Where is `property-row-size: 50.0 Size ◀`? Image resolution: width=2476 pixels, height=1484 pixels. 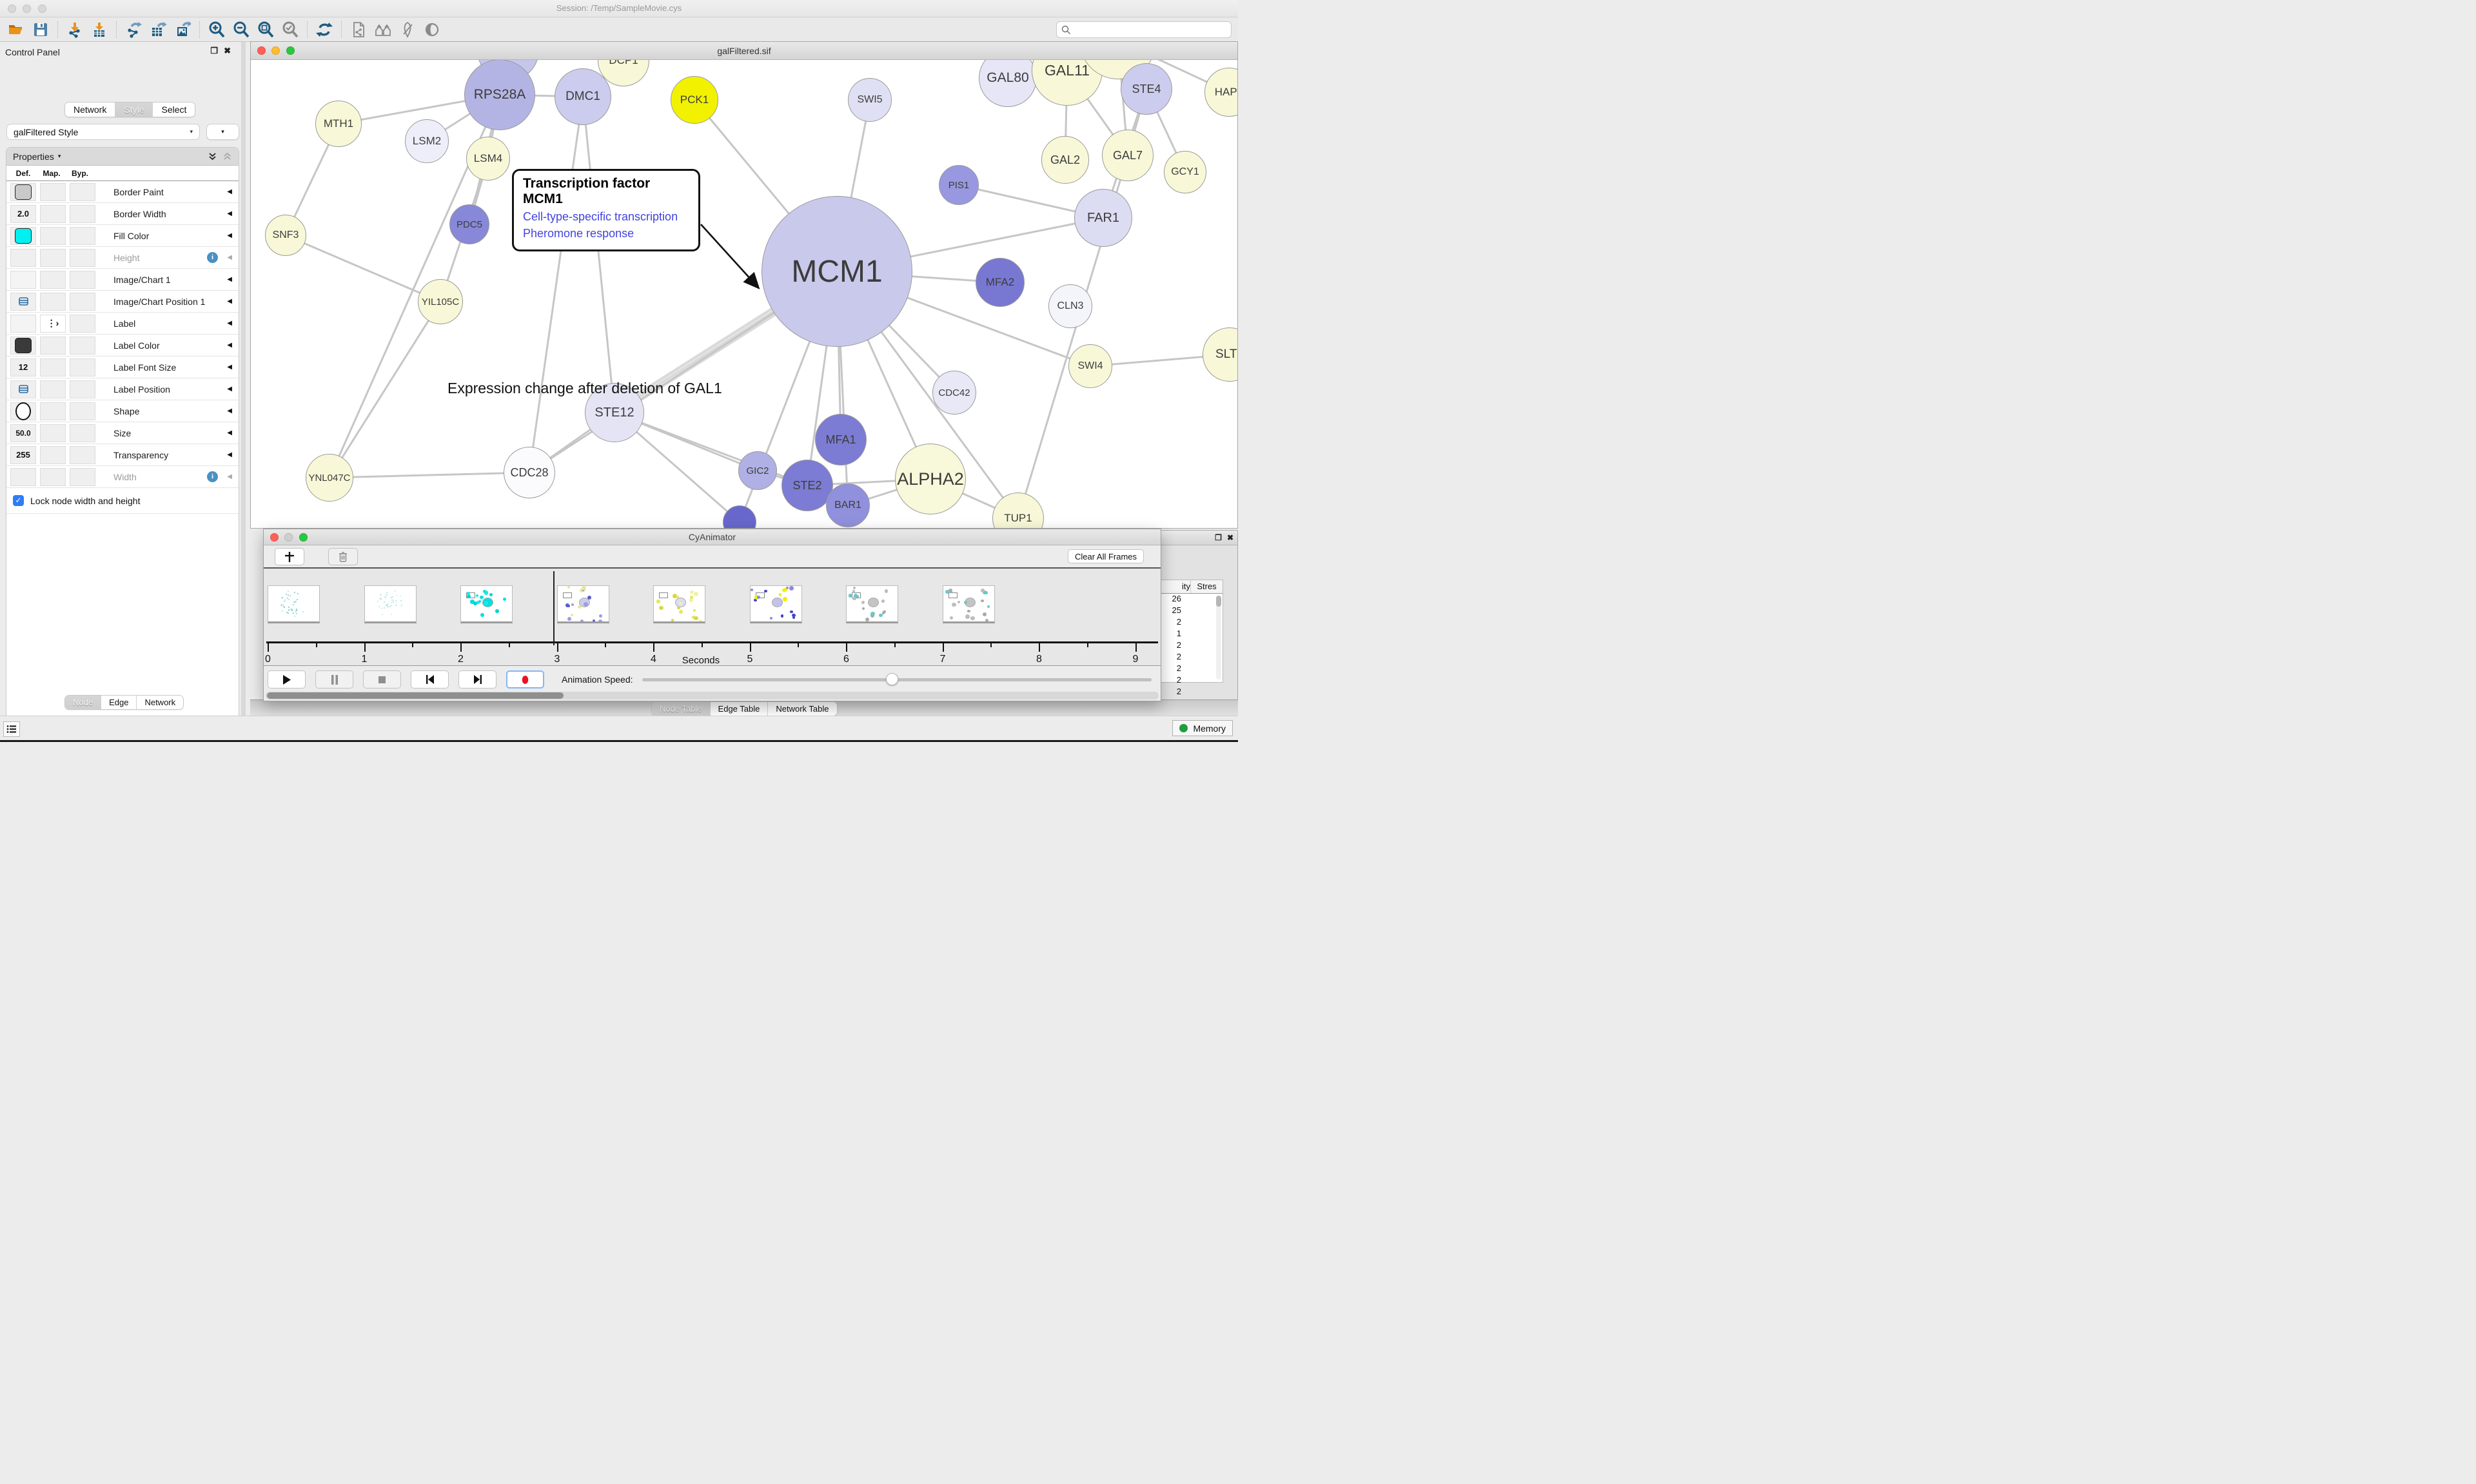
property-row-size: 50.0 Size ◀ is located at coordinates (122, 433).